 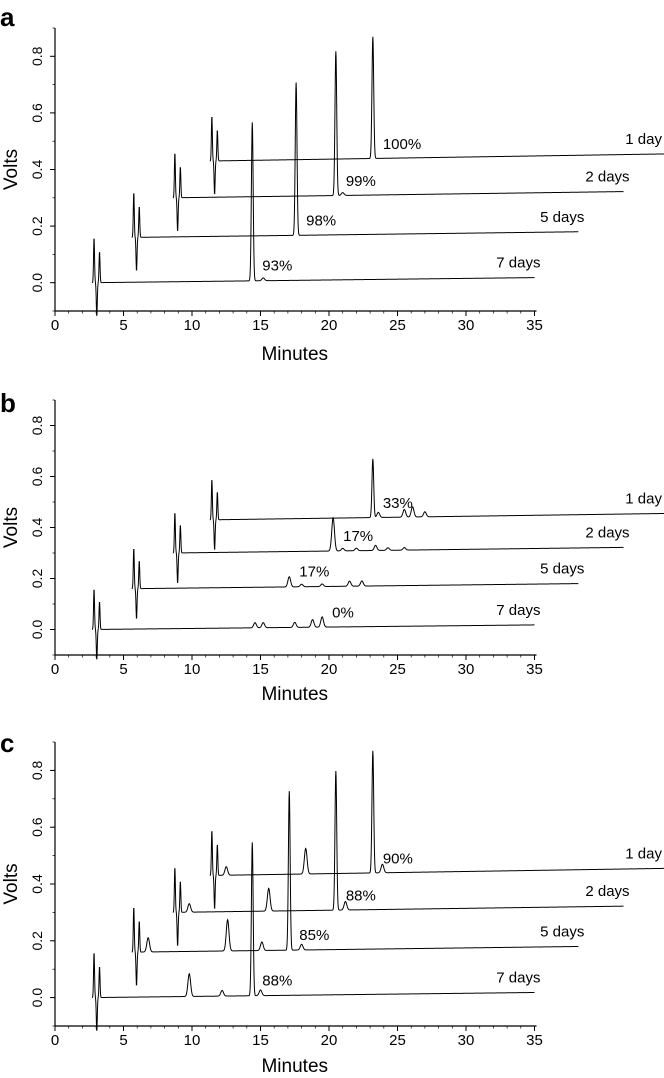 What do you see at coordinates (361, 181) in the screenshot?
I see `percent-label: 99%` at bounding box center [361, 181].